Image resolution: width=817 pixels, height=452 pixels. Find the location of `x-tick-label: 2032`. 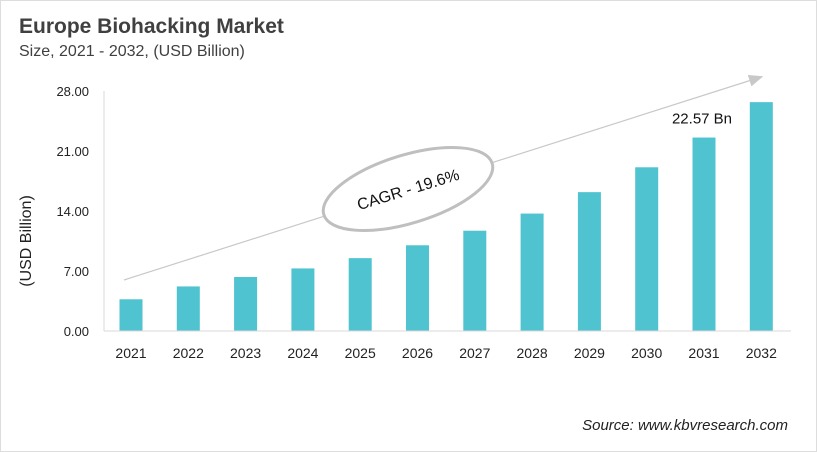

x-tick-label: 2032 is located at coordinates (761, 353).